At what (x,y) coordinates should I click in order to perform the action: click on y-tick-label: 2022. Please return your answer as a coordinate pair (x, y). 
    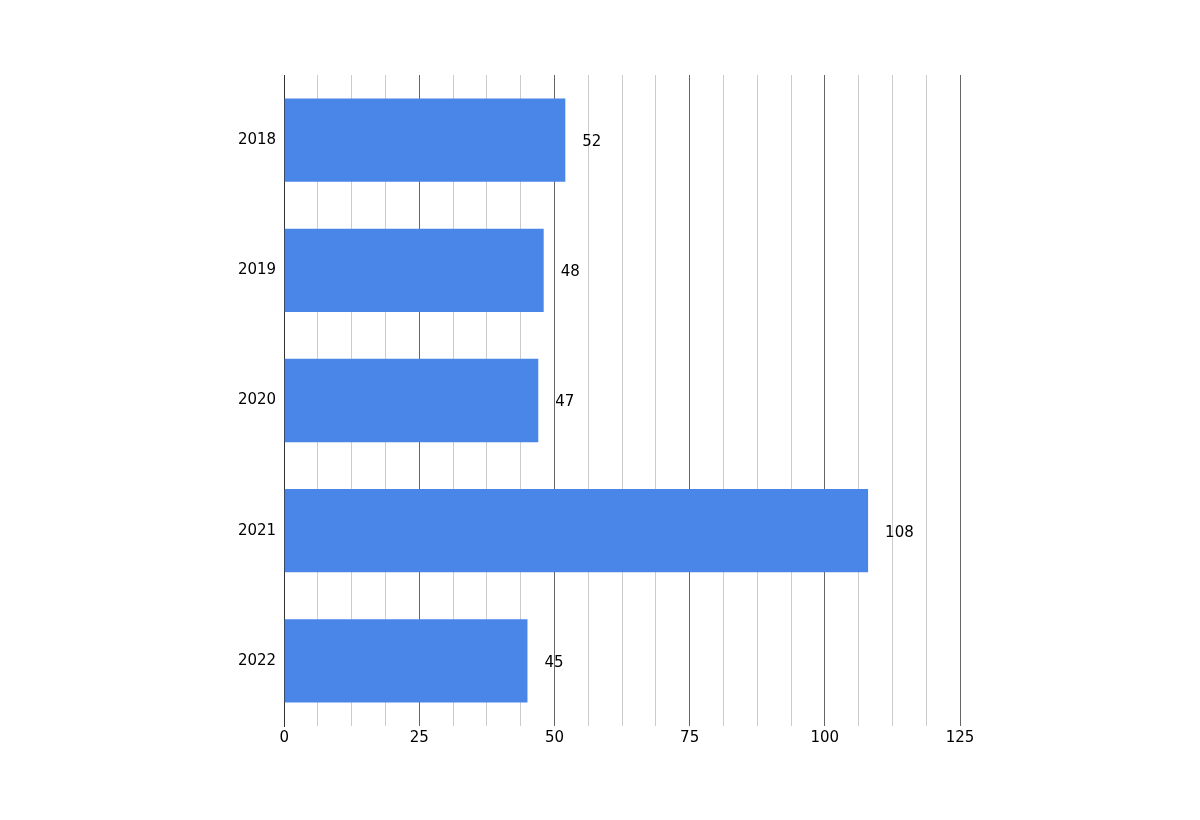
    Looking at the image, I should click on (257, 659).